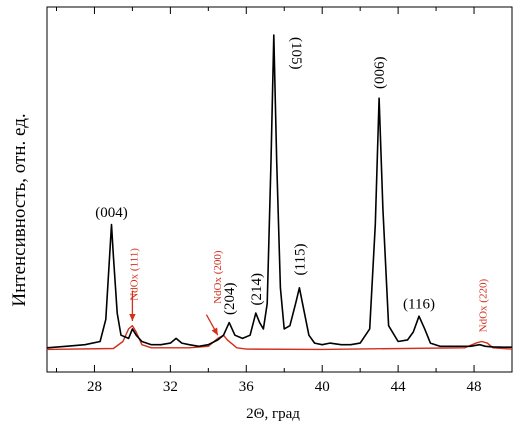  I want to click on x-axis-title: 2Θ, град, so click(273, 414).